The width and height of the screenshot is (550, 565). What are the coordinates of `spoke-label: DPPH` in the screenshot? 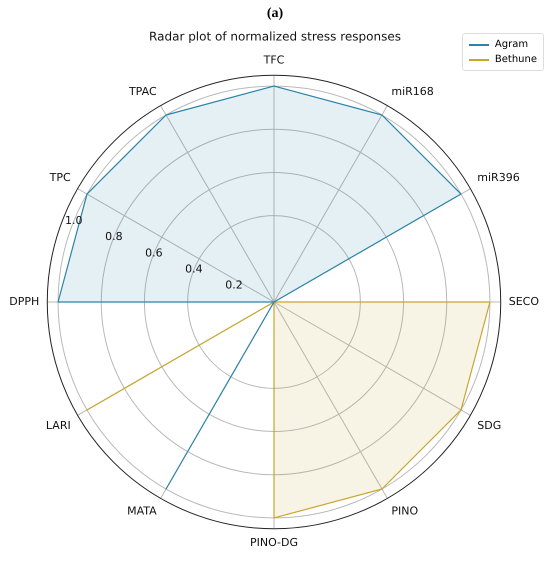 It's located at (24, 301).